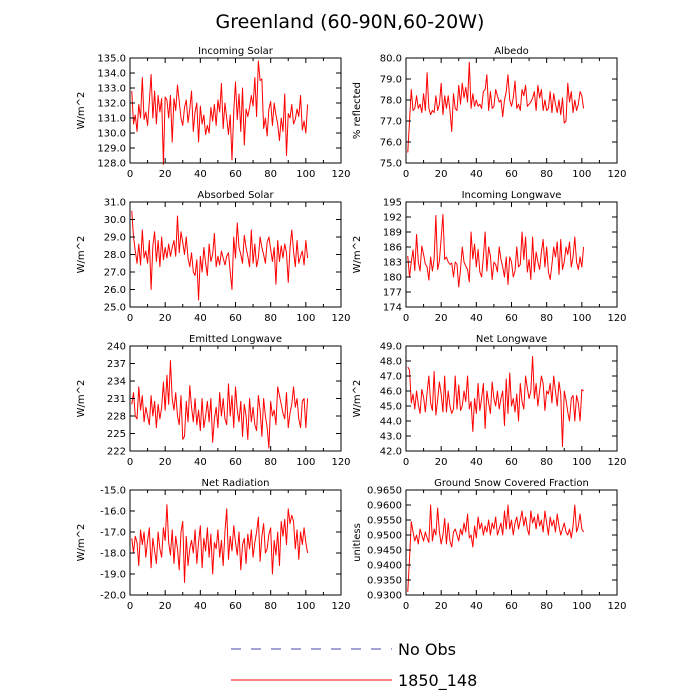 The image size is (700, 700). What do you see at coordinates (111, 74) in the screenshot?
I see `y-tick-label: 134.0` at bounding box center [111, 74].